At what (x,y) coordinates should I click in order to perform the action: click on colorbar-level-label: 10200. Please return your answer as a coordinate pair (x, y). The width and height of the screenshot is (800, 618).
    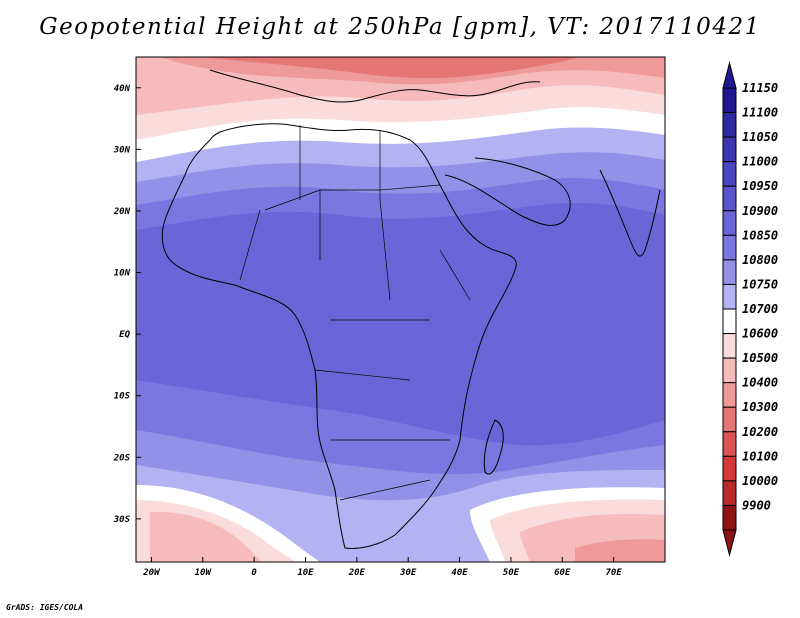
    Looking at the image, I should click on (760, 432).